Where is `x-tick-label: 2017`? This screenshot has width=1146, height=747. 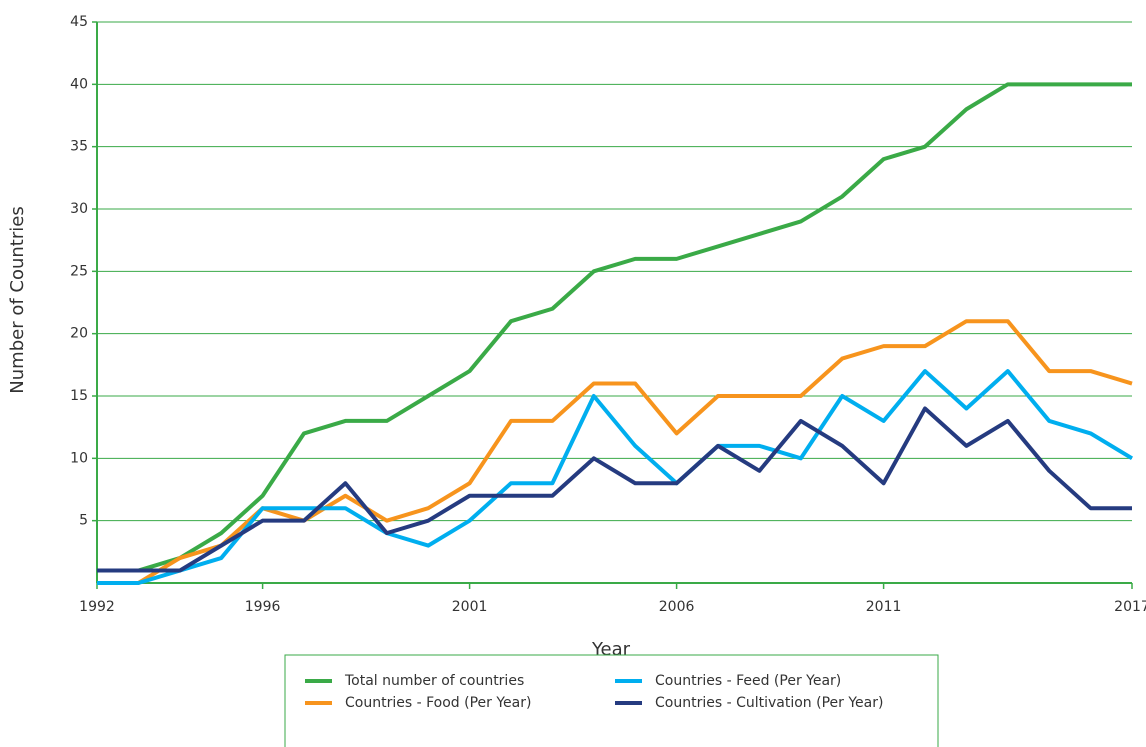 x-tick-label: 2017 is located at coordinates (1130, 607).